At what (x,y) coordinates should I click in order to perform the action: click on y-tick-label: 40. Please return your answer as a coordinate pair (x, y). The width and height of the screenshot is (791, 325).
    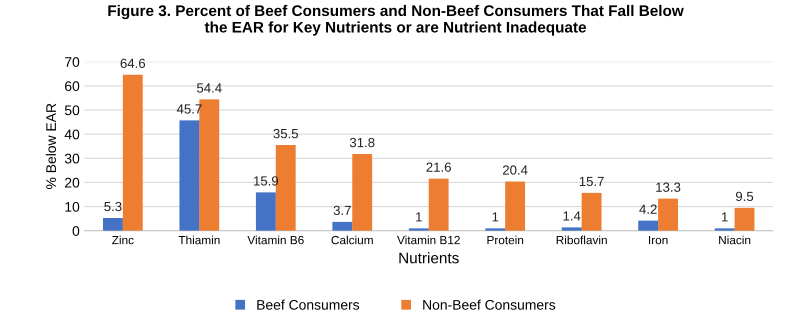
    Looking at the image, I should click on (72, 135).